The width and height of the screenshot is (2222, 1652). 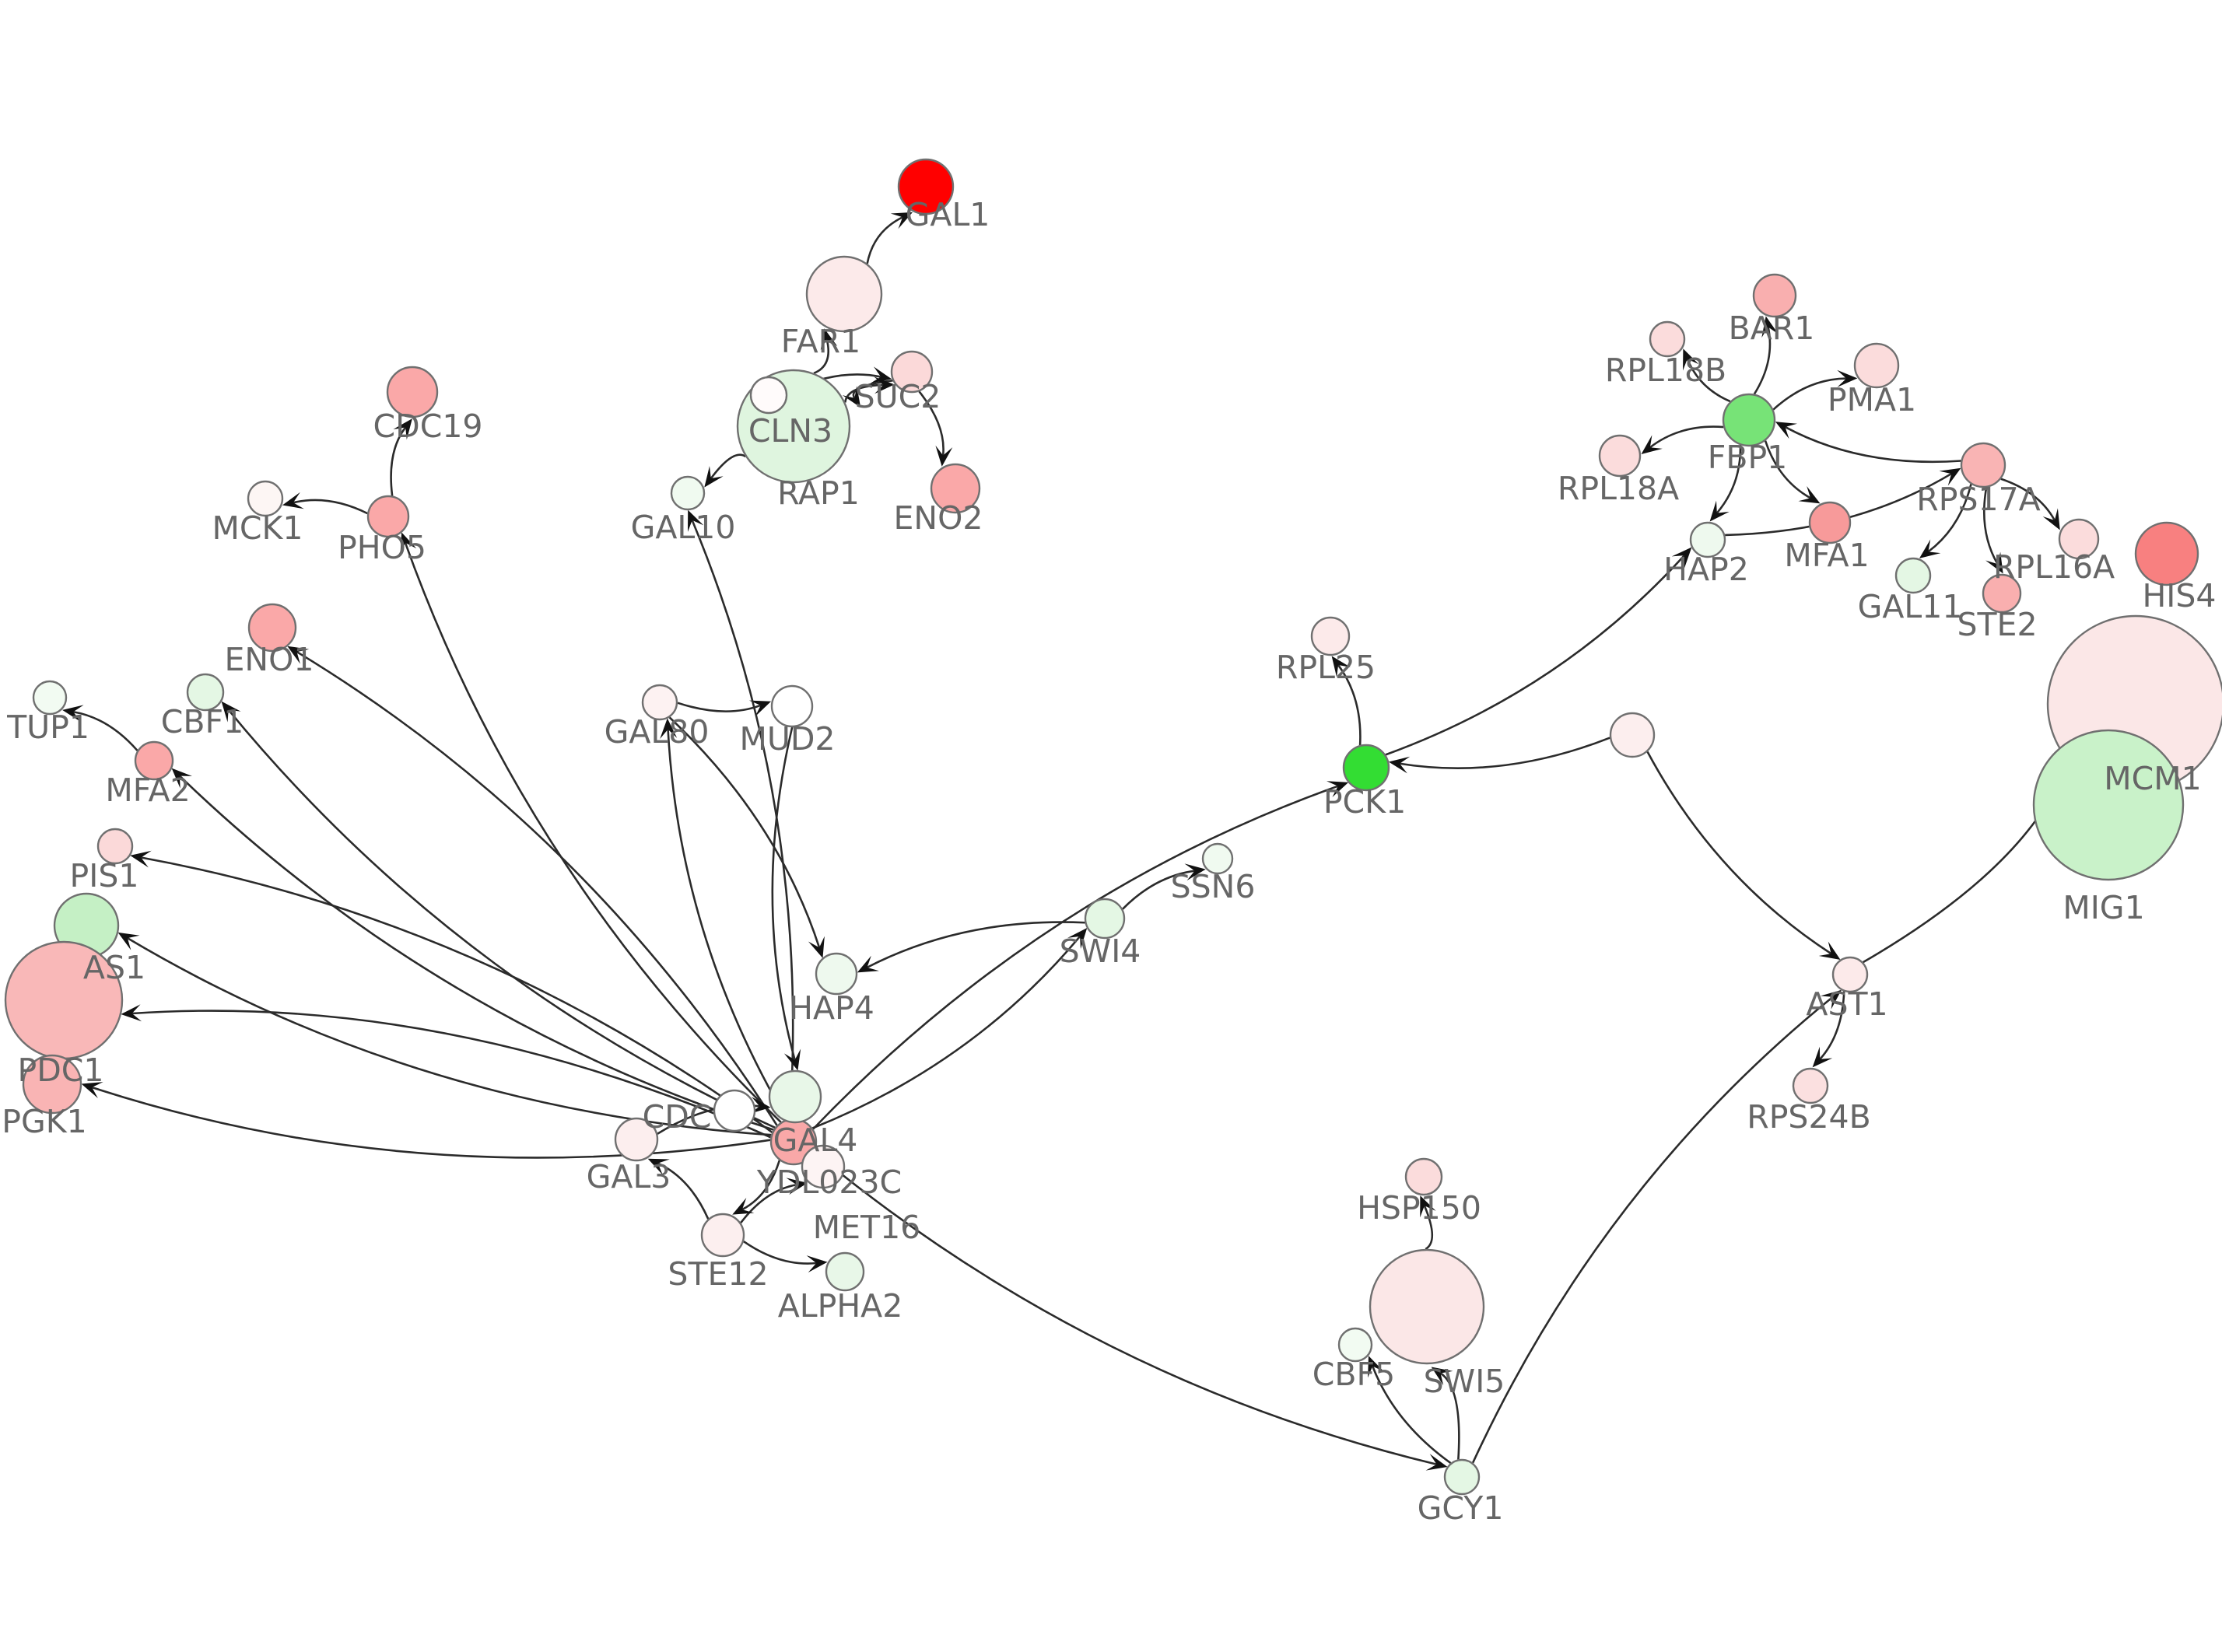 What do you see at coordinates (787, 739) in the screenshot?
I see `node-label-mud2: MUD2` at bounding box center [787, 739].